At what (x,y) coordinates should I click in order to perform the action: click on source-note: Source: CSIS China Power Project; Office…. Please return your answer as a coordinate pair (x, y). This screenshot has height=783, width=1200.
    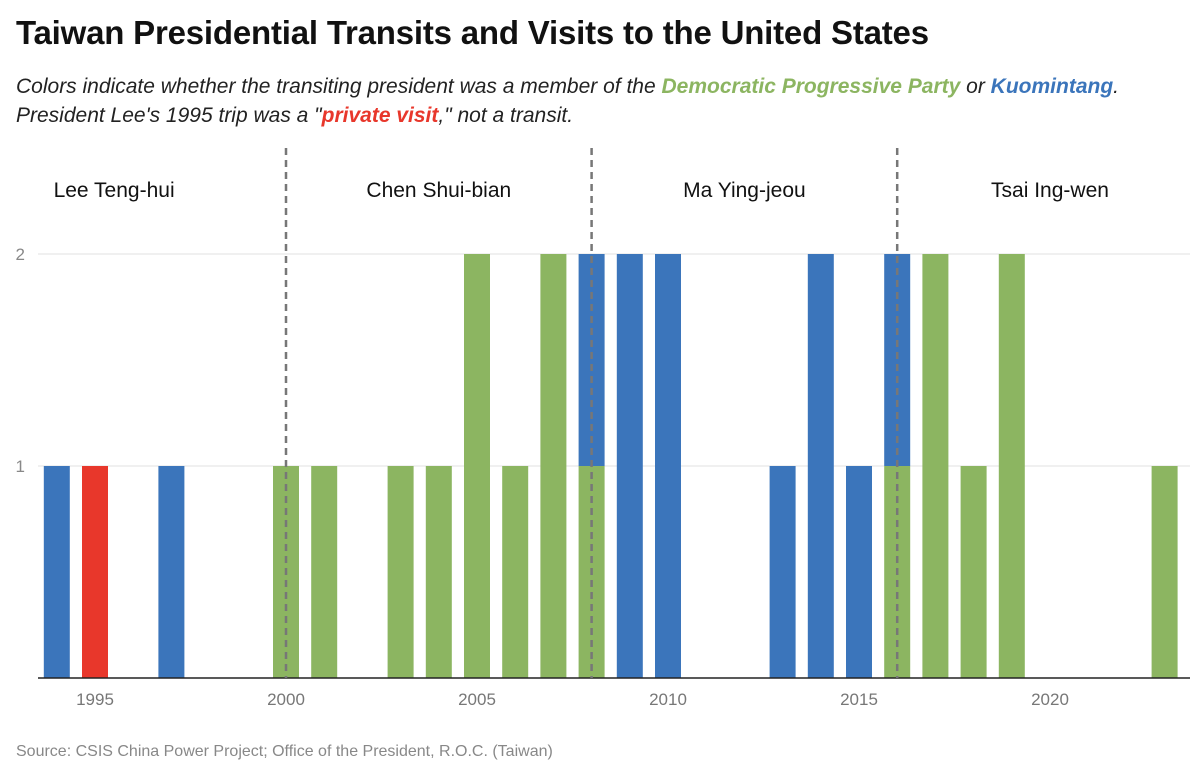
    Looking at the image, I should click on (284, 751).